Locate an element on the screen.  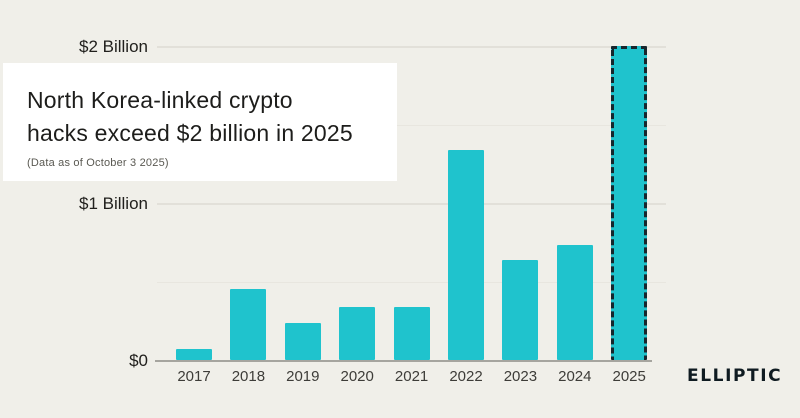
bar-2022 is located at coordinates (466, 255).